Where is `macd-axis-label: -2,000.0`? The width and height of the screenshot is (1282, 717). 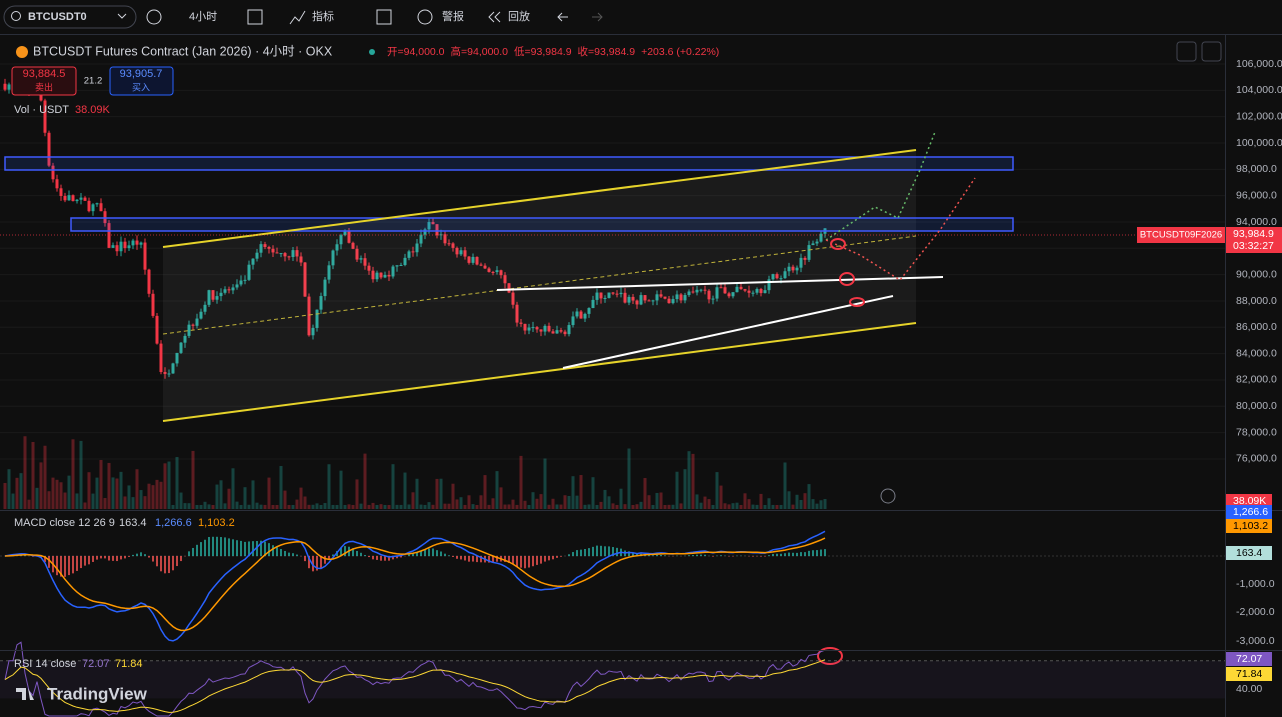
macd-axis-label: -2,000.0 is located at coordinates (1255, 612).